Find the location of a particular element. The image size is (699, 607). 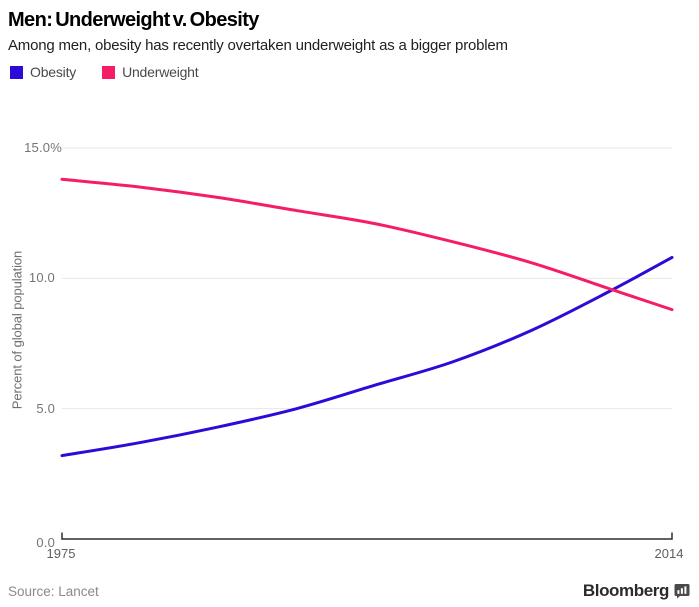

legend-item-obesity: Obesity is located at coordinates (43, 72).